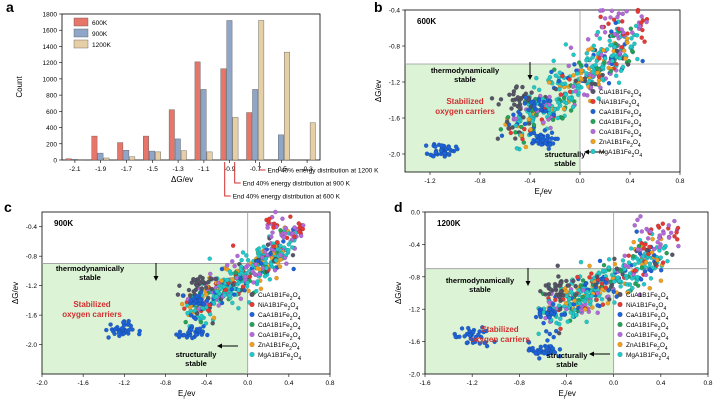  I want to click on legend-label: CdA1B1Fe2O4, so click(279, 327).